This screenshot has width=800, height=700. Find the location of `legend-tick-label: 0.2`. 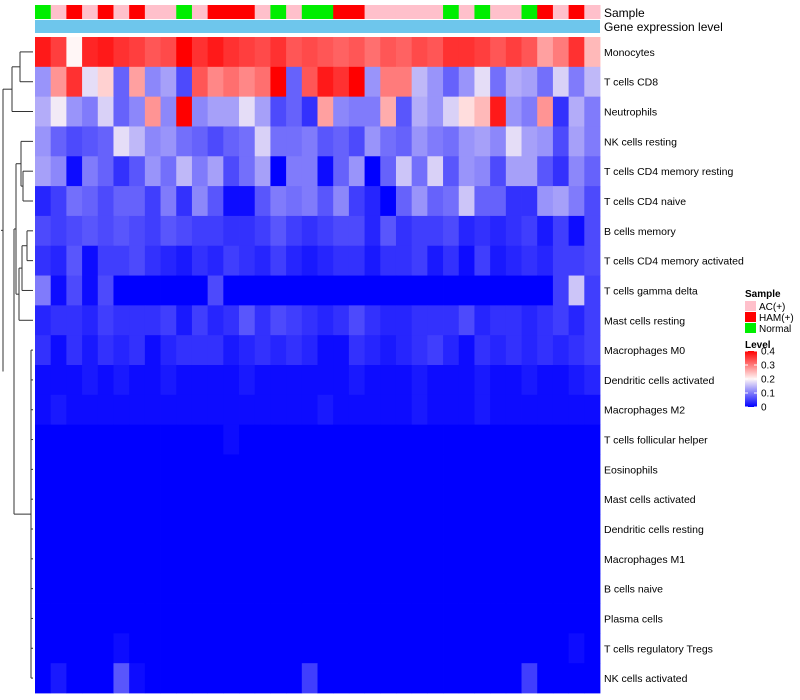

legend-tick-label: 0.2 is located at coordinates (768, 380).